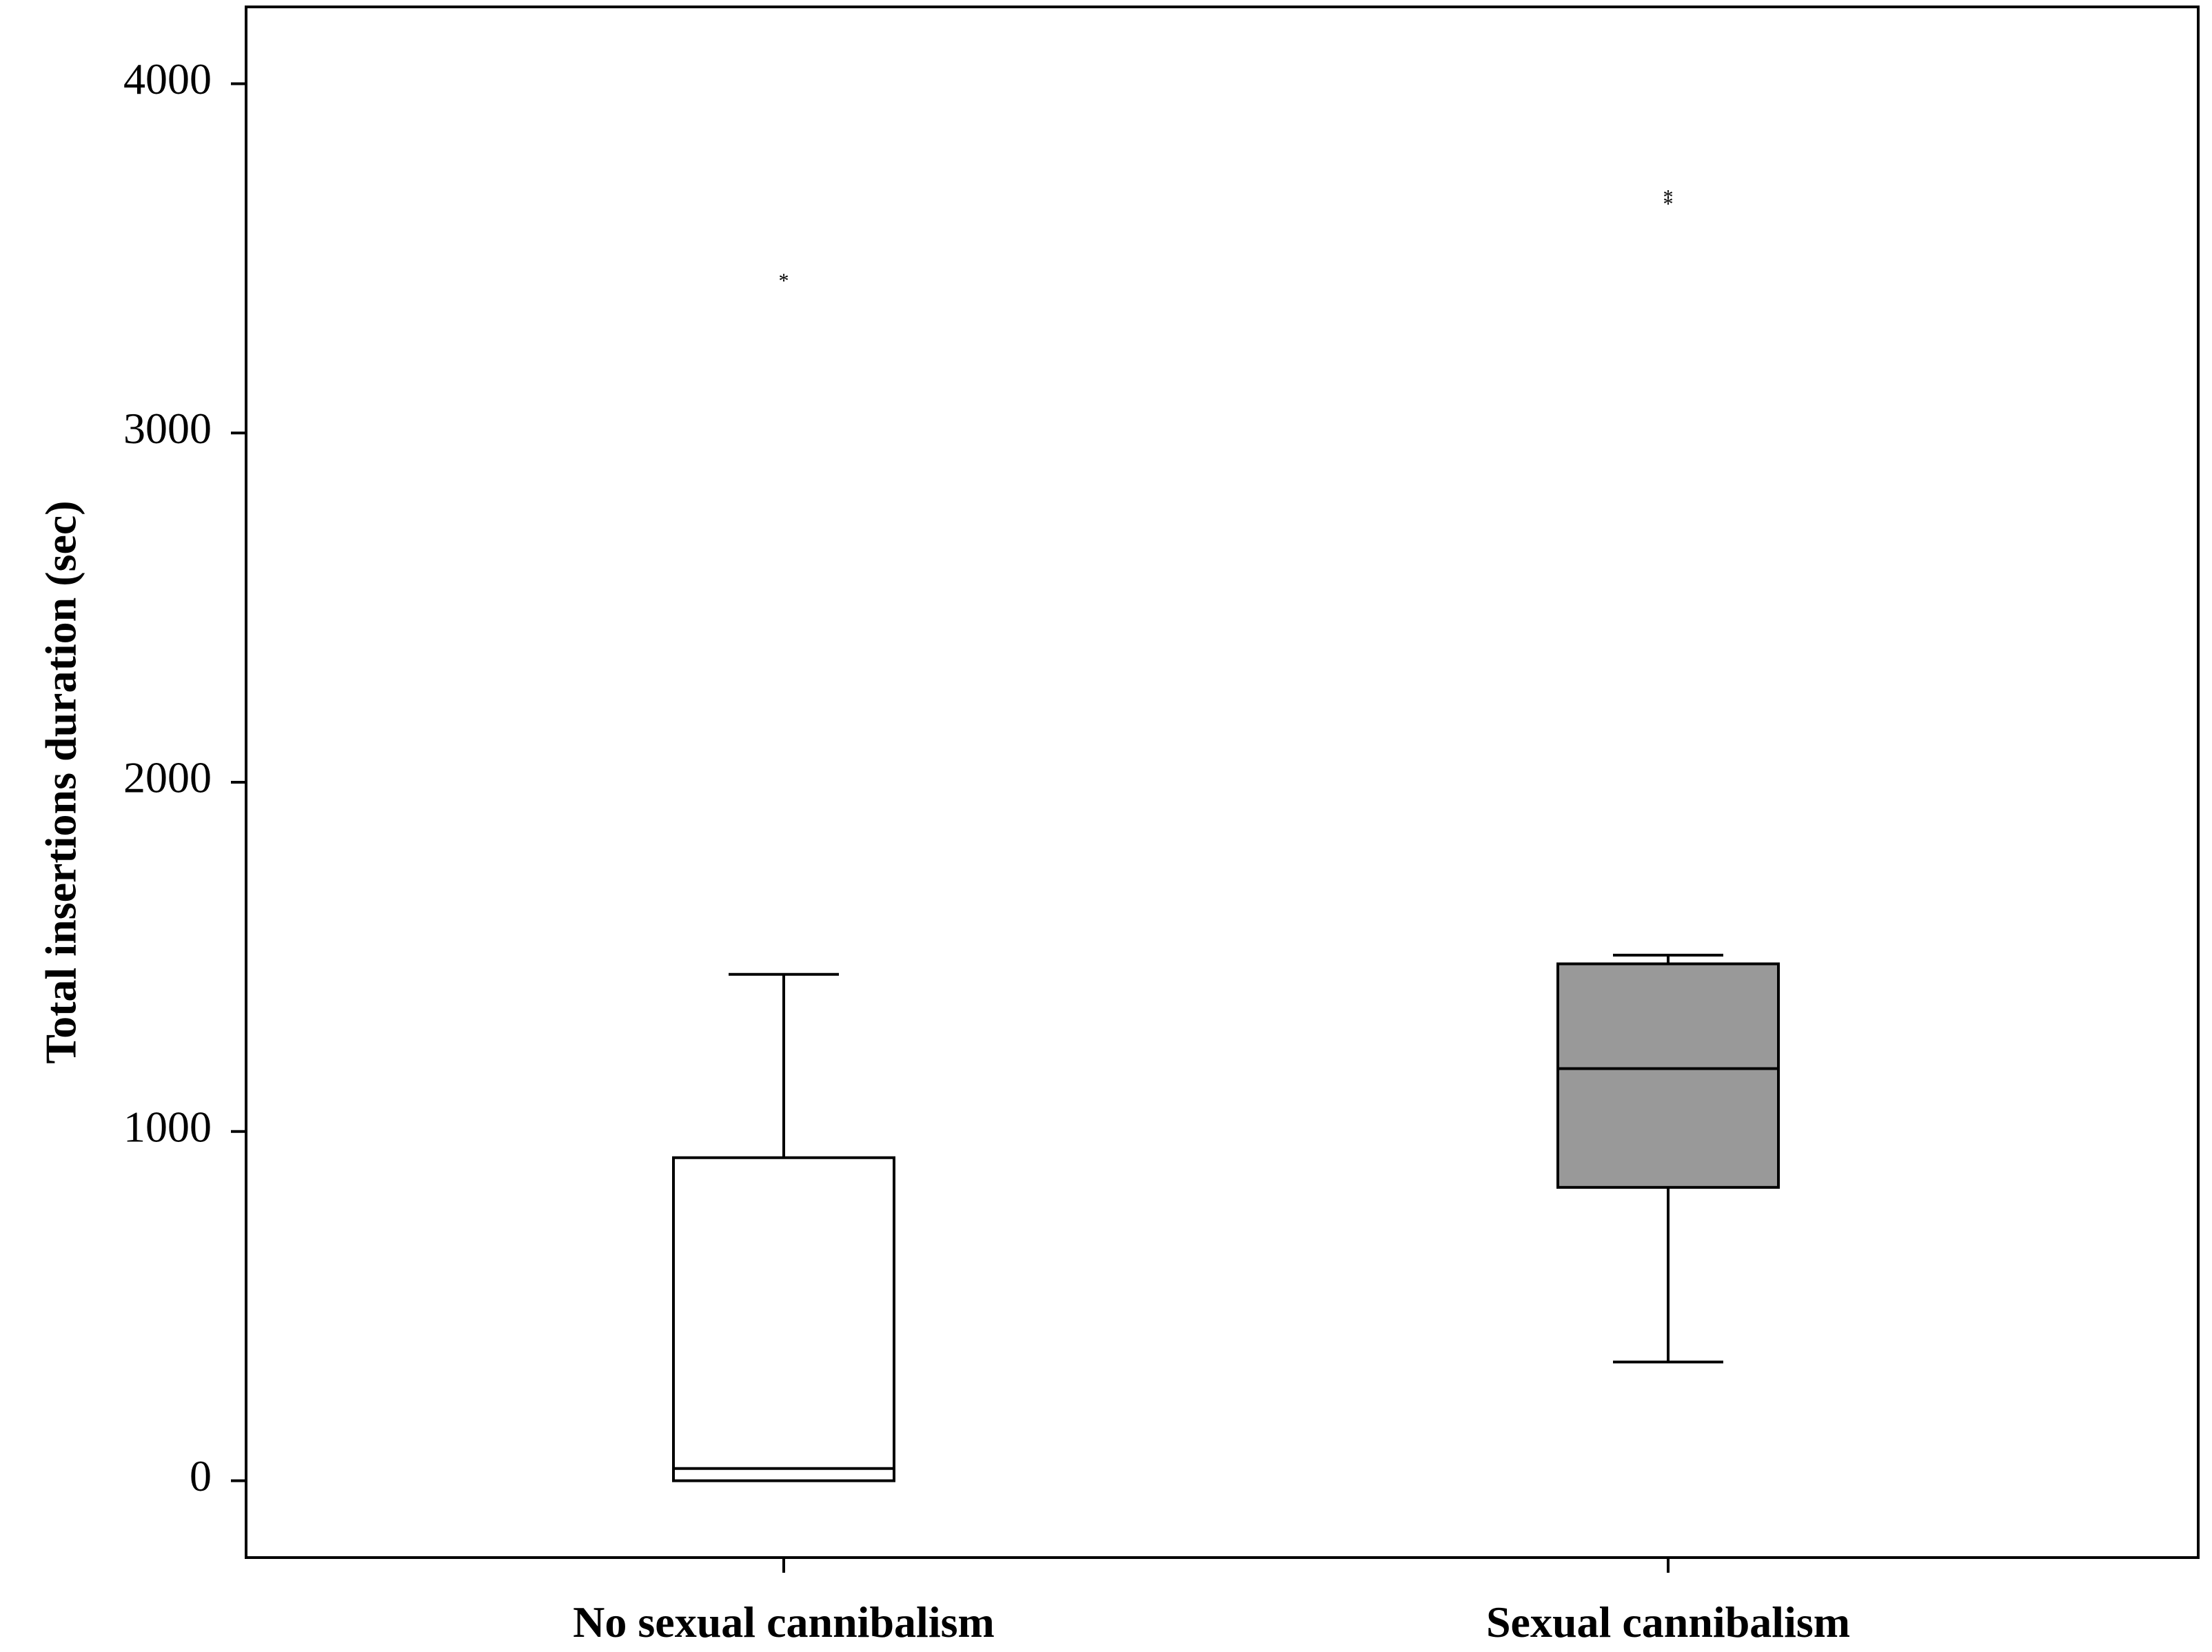  I want to click on box-sexual-cannibalism: **, so click(1668, 775).